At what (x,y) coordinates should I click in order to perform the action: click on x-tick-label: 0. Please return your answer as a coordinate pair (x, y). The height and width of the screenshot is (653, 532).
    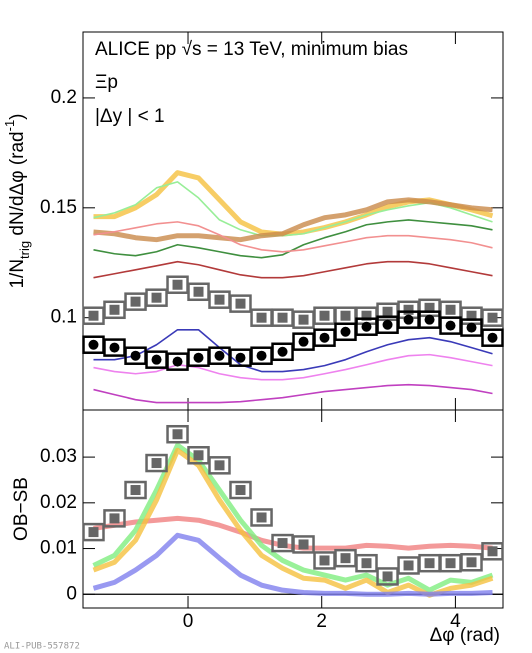
    Looking at the image, I should click on (188, 621).